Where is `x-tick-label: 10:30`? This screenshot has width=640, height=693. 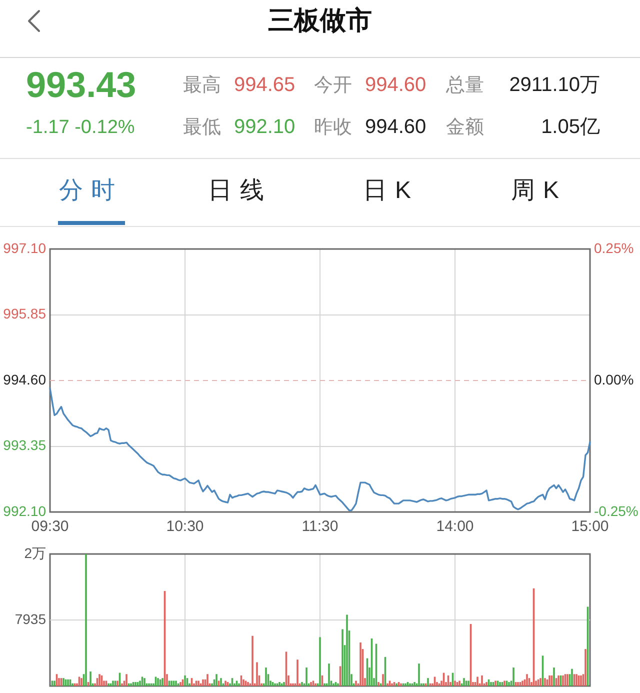 x-tick-label: 10:30 is located at coordinates (185, 527).